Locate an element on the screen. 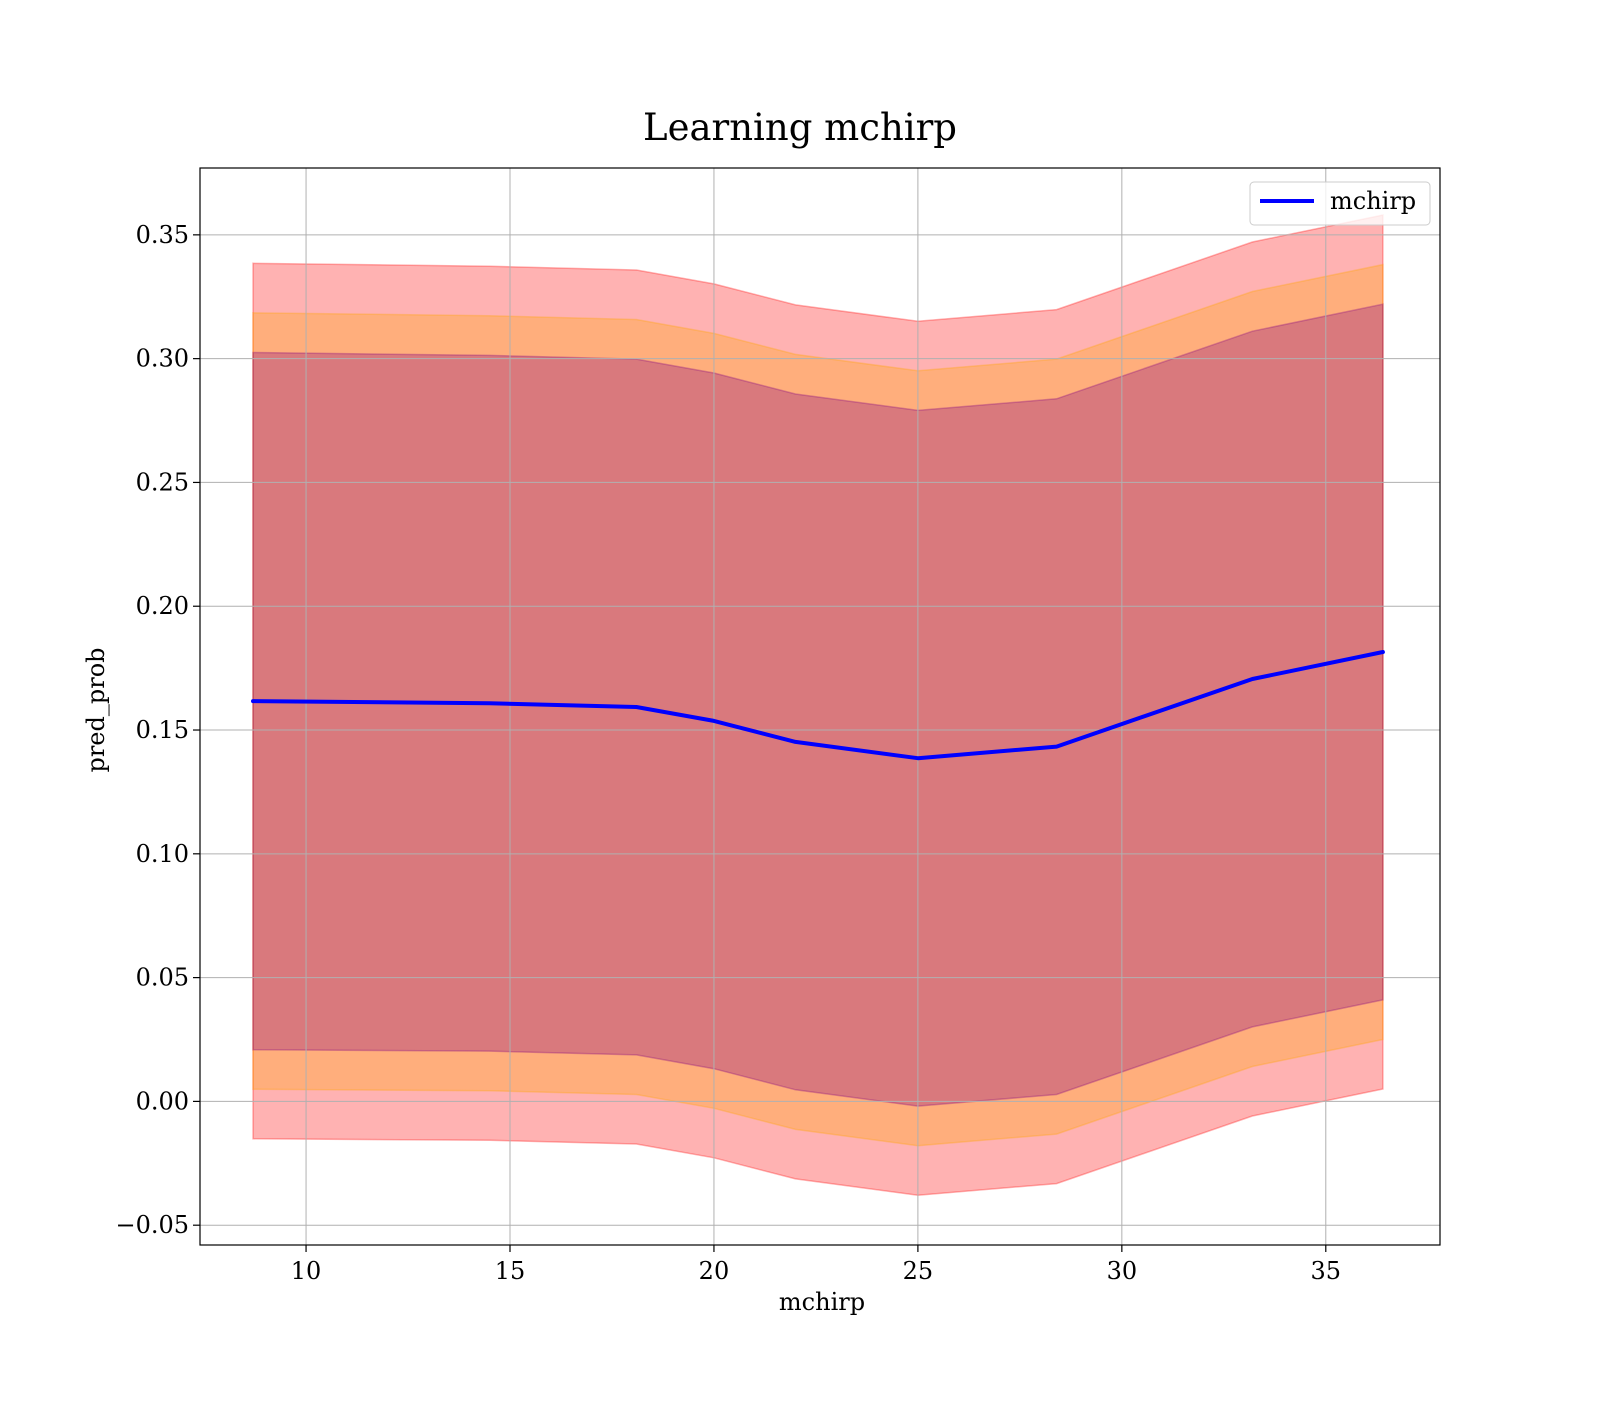 The image size is (1600, 1405). y-axis-label: pred_prob is located at coordinates (96, 709).